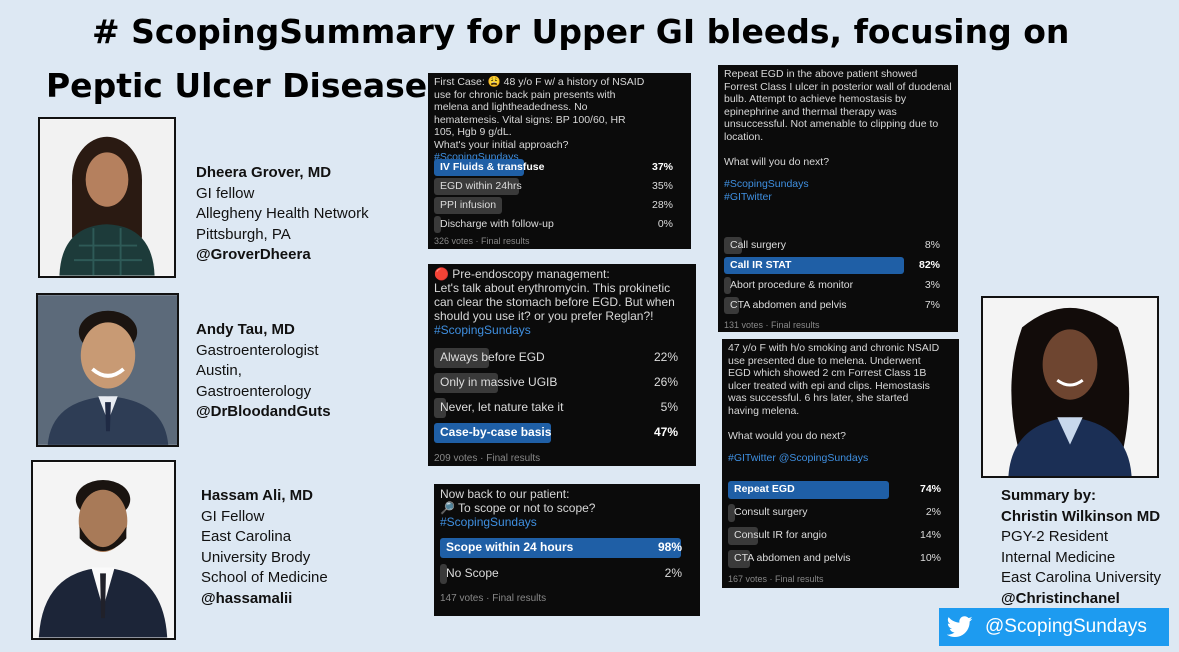  Describe the element at coordinates (662, 205) in the screenshot. I see `poll-option-percent: 28%` at that location.